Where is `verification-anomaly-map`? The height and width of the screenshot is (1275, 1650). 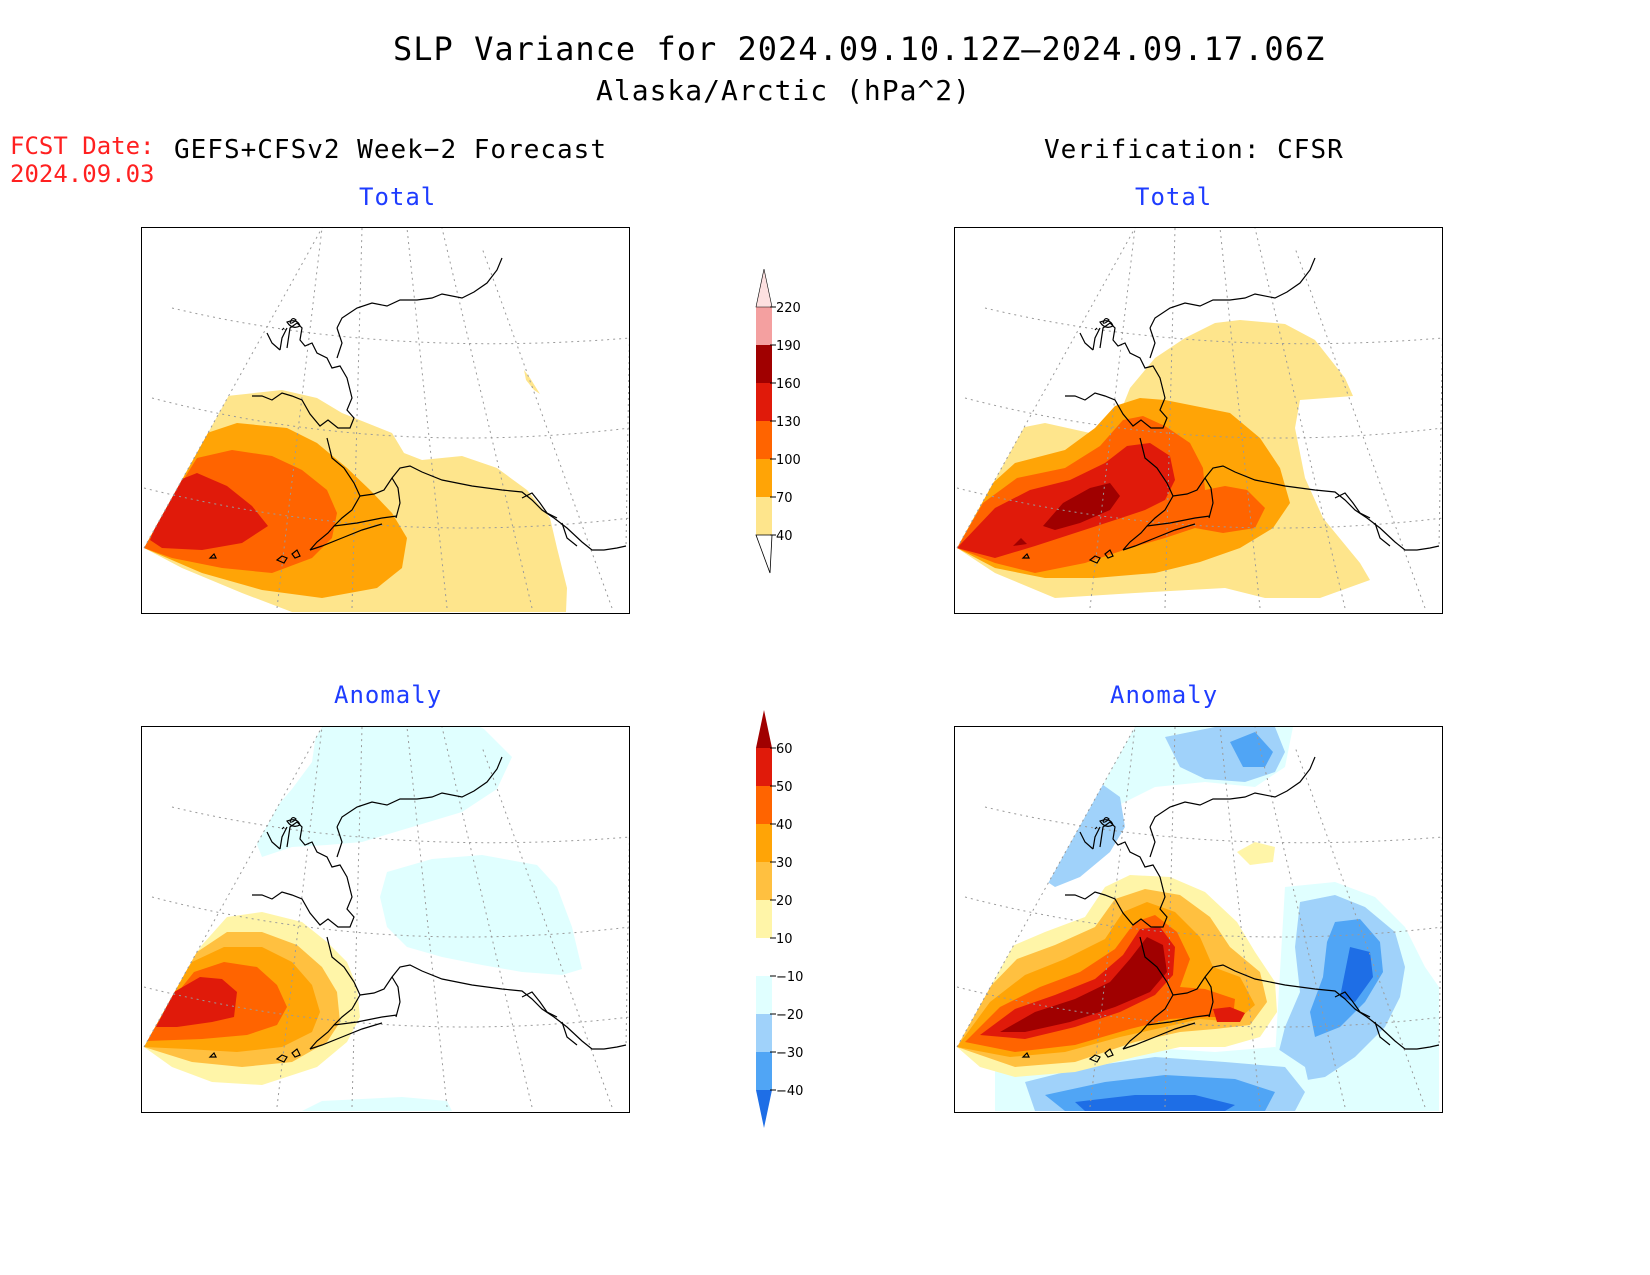
verification-anomaly-map is located at coordinates (1198, 919).